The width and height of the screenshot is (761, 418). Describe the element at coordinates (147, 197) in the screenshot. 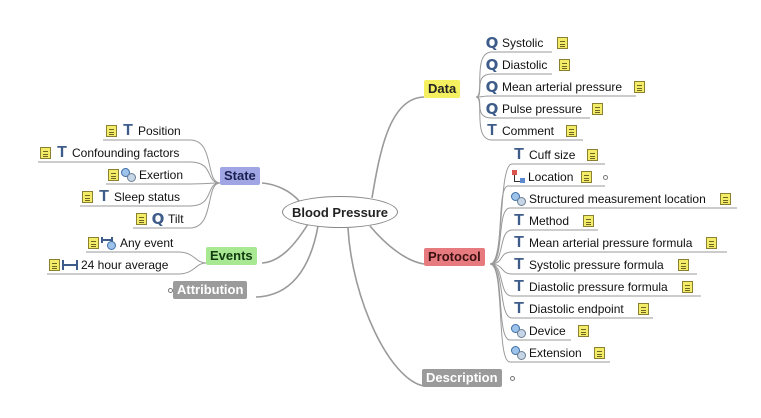

I see `leaf-label: Sleep status` at that location.